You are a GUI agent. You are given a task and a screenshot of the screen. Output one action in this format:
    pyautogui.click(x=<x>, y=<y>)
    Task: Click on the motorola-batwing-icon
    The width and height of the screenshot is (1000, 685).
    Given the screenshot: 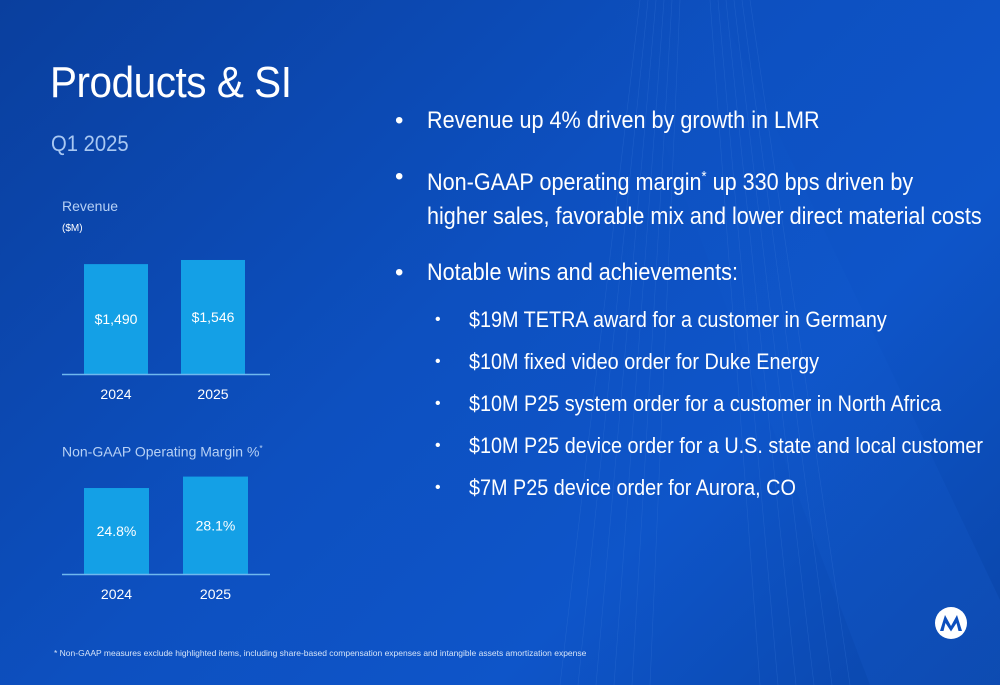 What is the action you would take?
    pyautogui.click(x=951, y=623)
    